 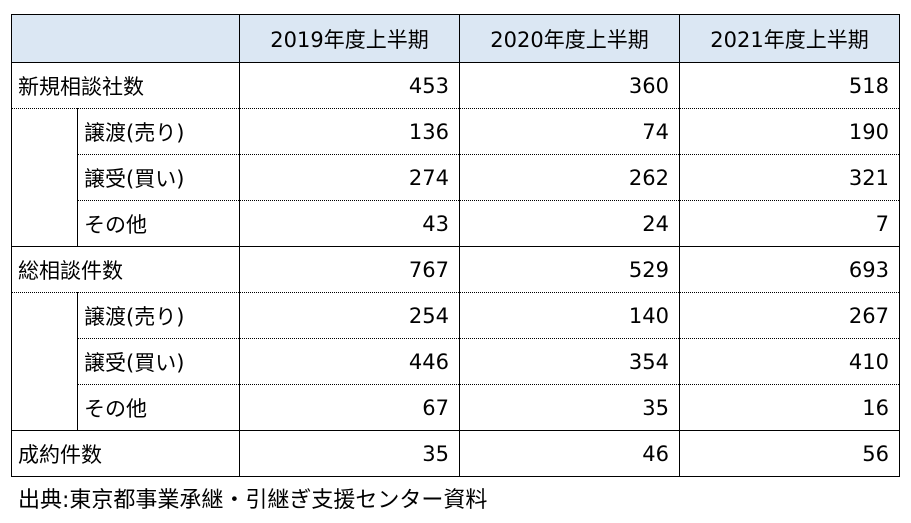 I want to click on table-row-total-consults: 総相談件数 767 529 693, so click(x=455, y=269).